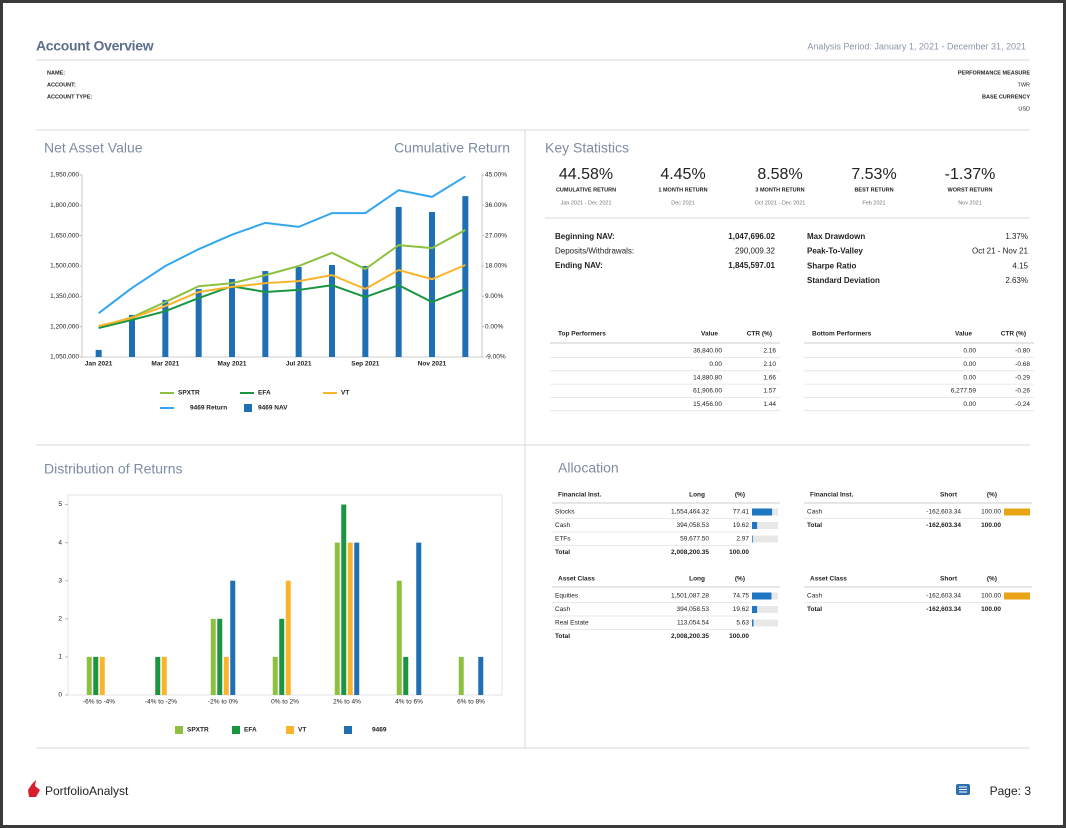 Image resolution: width=1066 pixels, height=828 pixels. Describe the element at coordinates (572, 623) in the screenshot. I see `table-cell: Real Estate` at that location.